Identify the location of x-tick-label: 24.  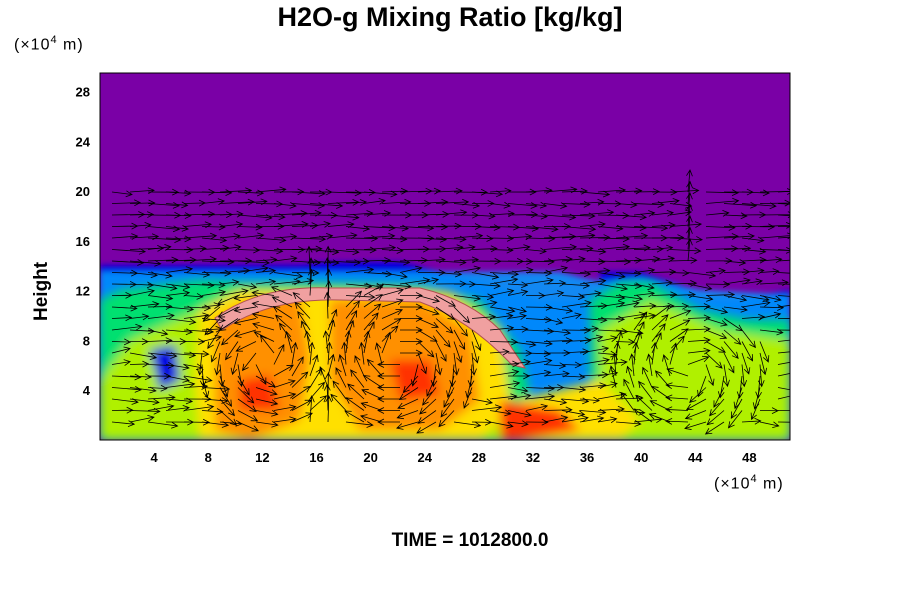
(424, 457).